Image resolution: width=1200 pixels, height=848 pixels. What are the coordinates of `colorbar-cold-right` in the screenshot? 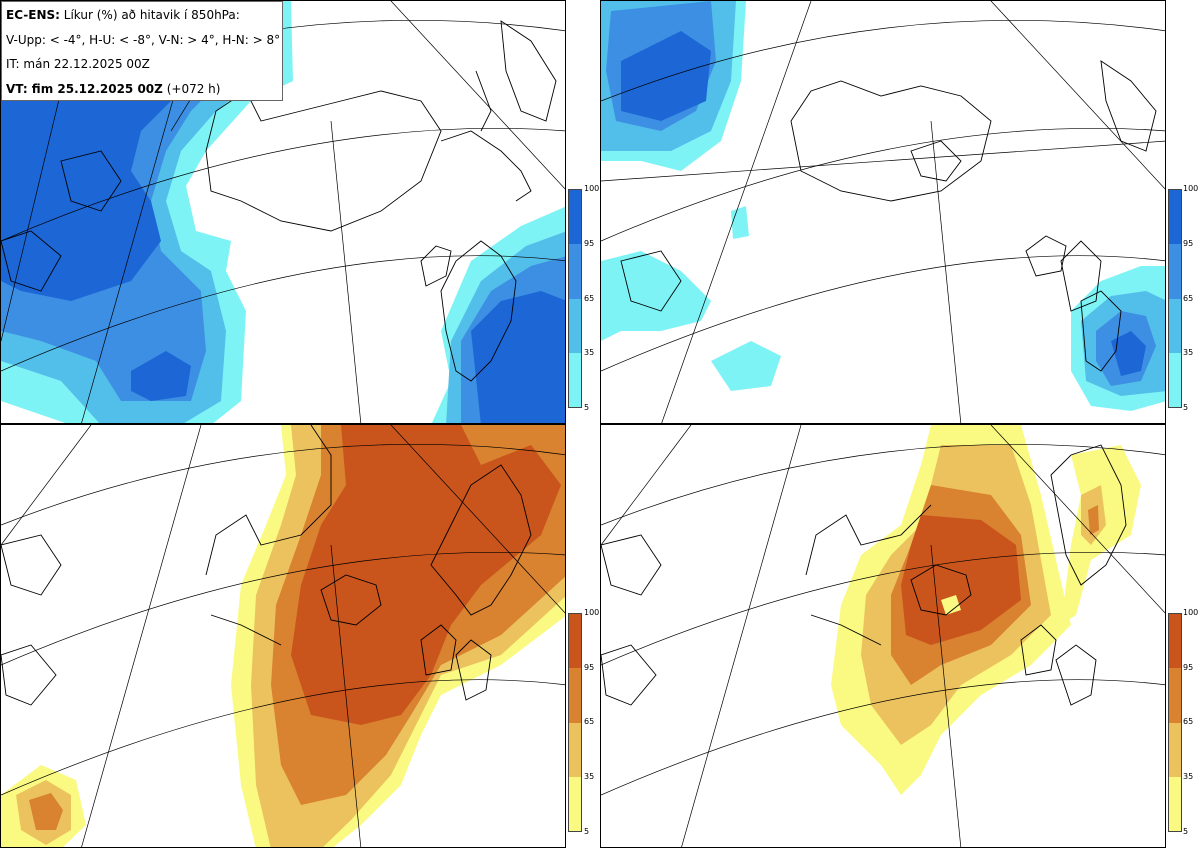 It's located at (1175, 298).